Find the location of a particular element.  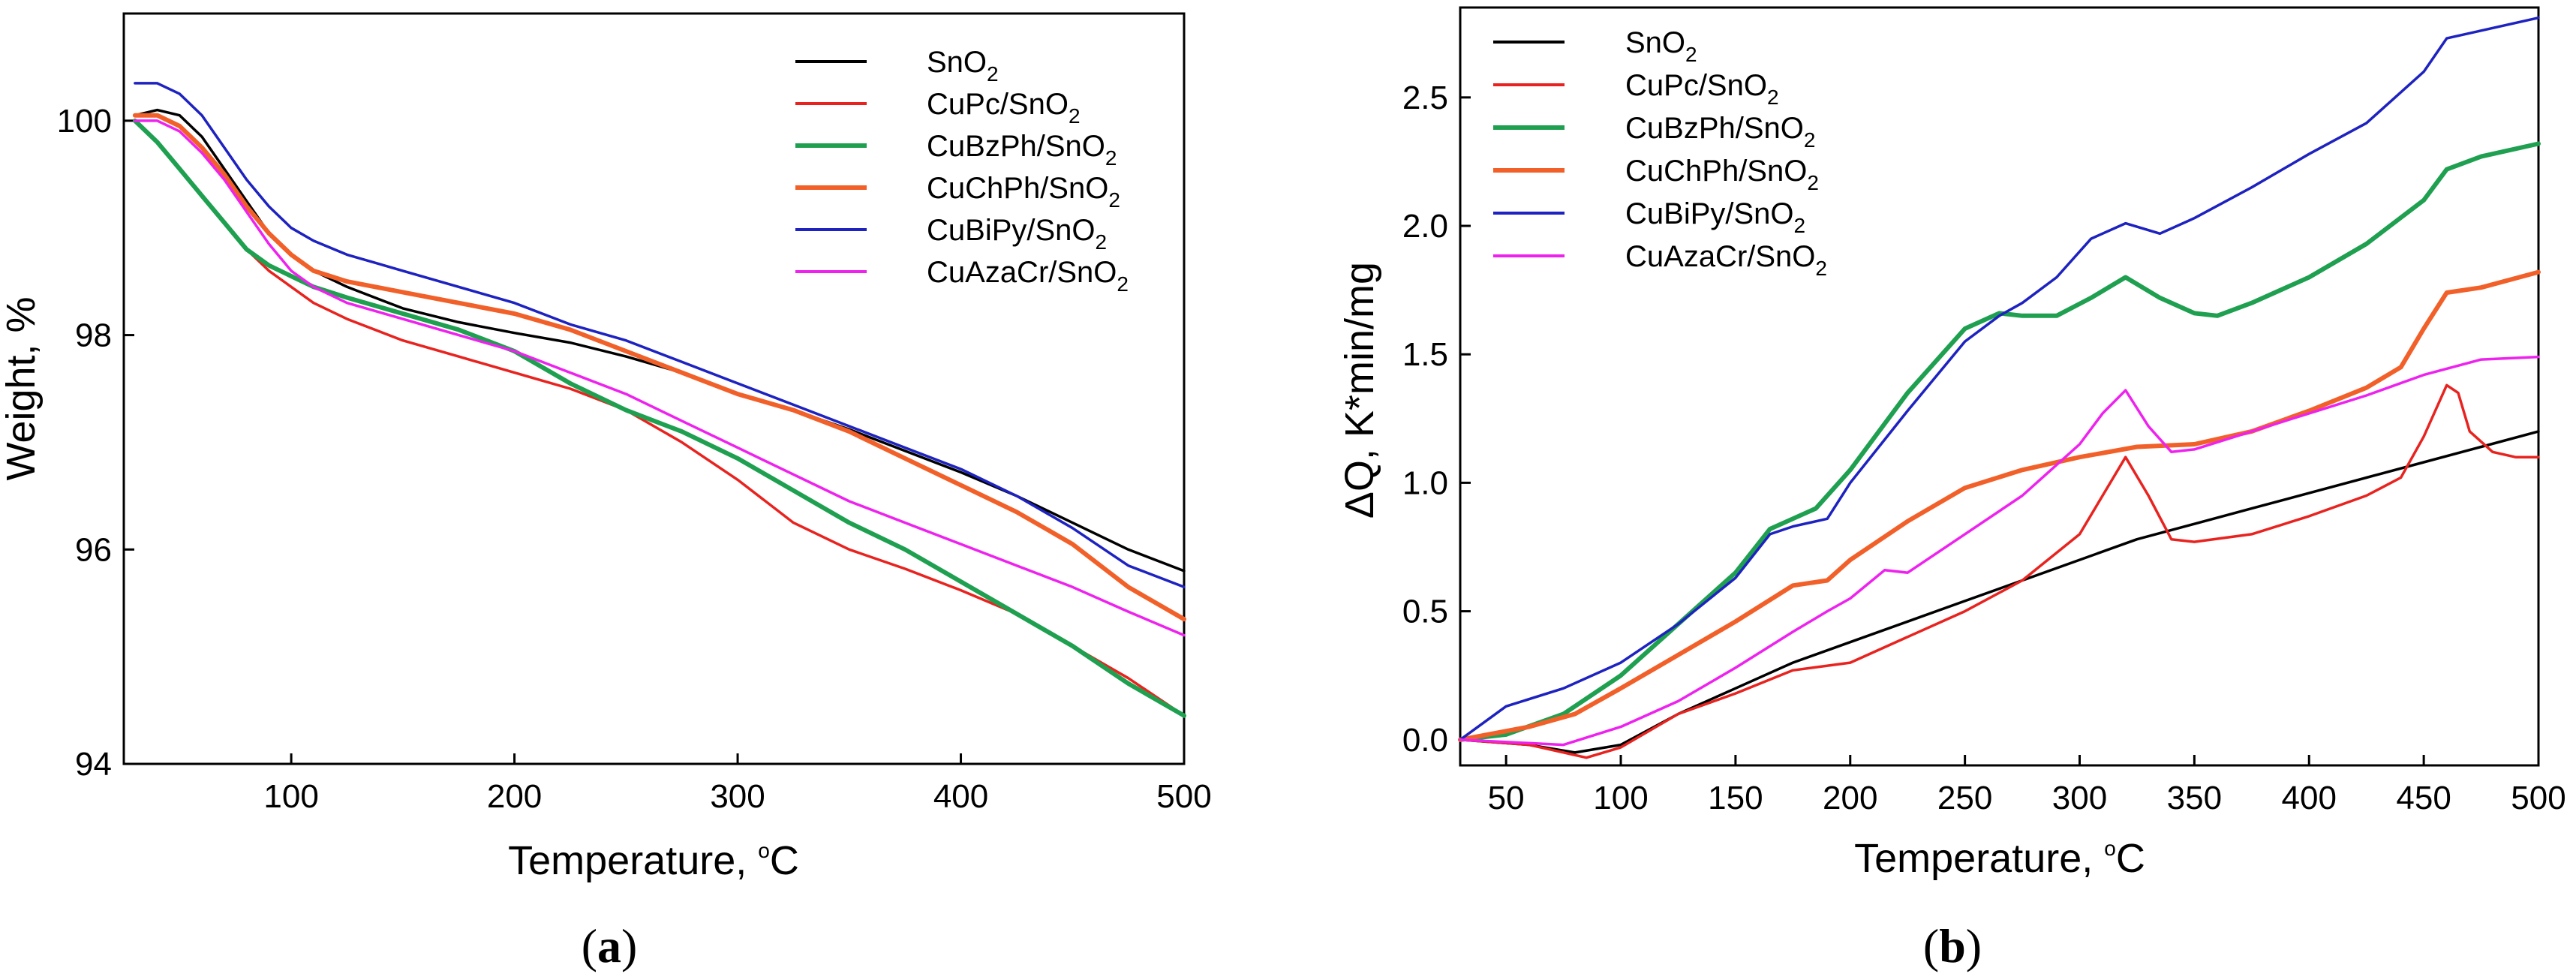

b-y-tick-label: 1.5 is located at coordinates (1425, 354).